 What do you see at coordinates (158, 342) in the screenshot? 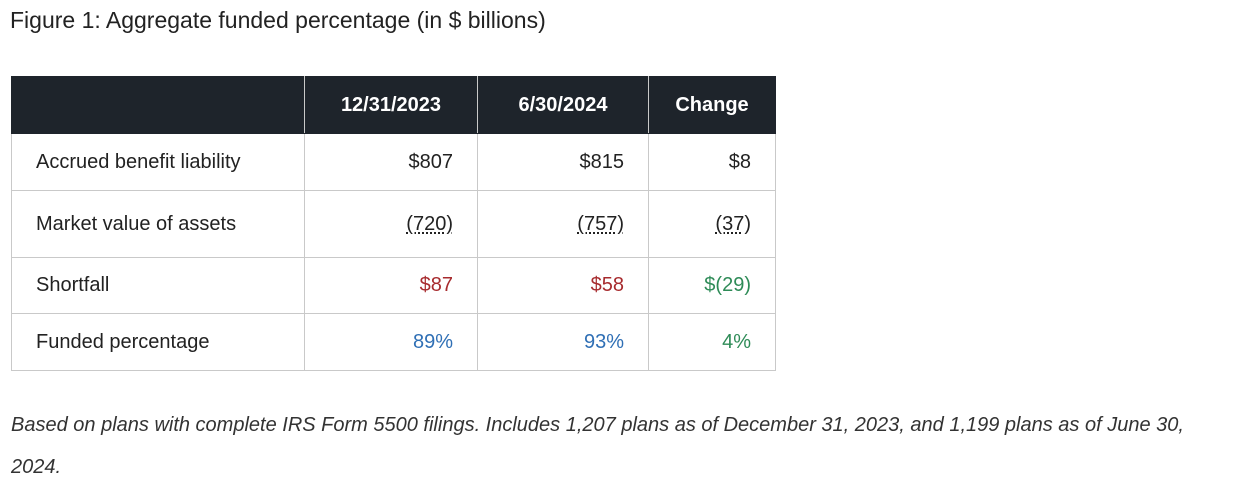
I see `row-label-funded-percentage: Funded percentage` at bounding box center [158, 342].